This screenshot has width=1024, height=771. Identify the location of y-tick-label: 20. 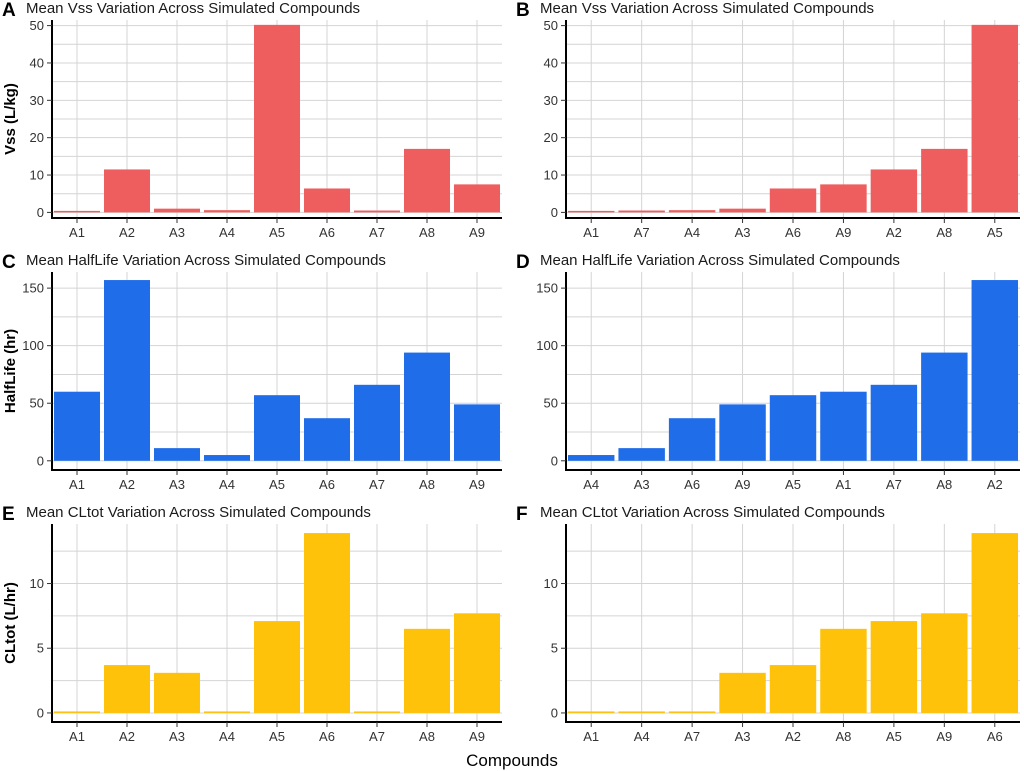
(551, 137).